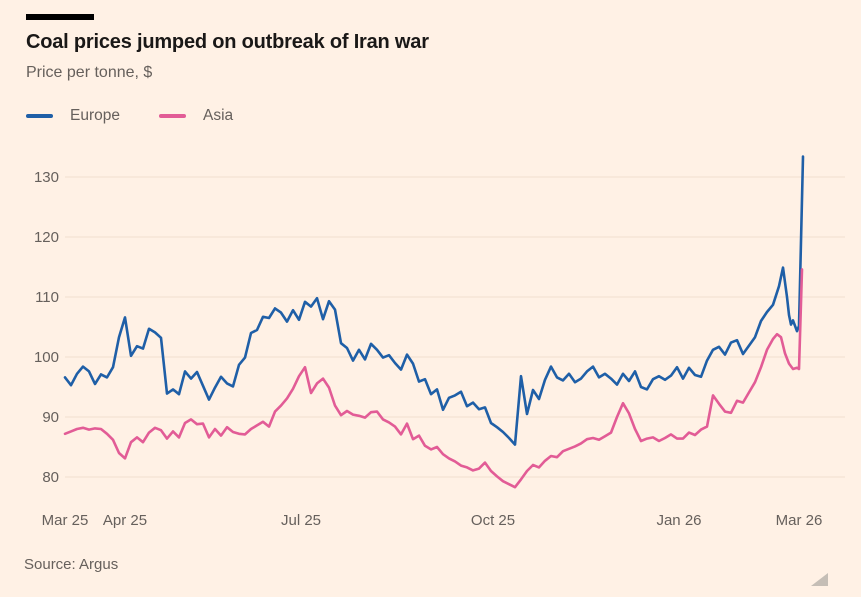 This screenshot has height=597, width=861. Describe the element at coordinates (95, 115) in the screenshot. I see `legend-label-europe: Europe` at that location.